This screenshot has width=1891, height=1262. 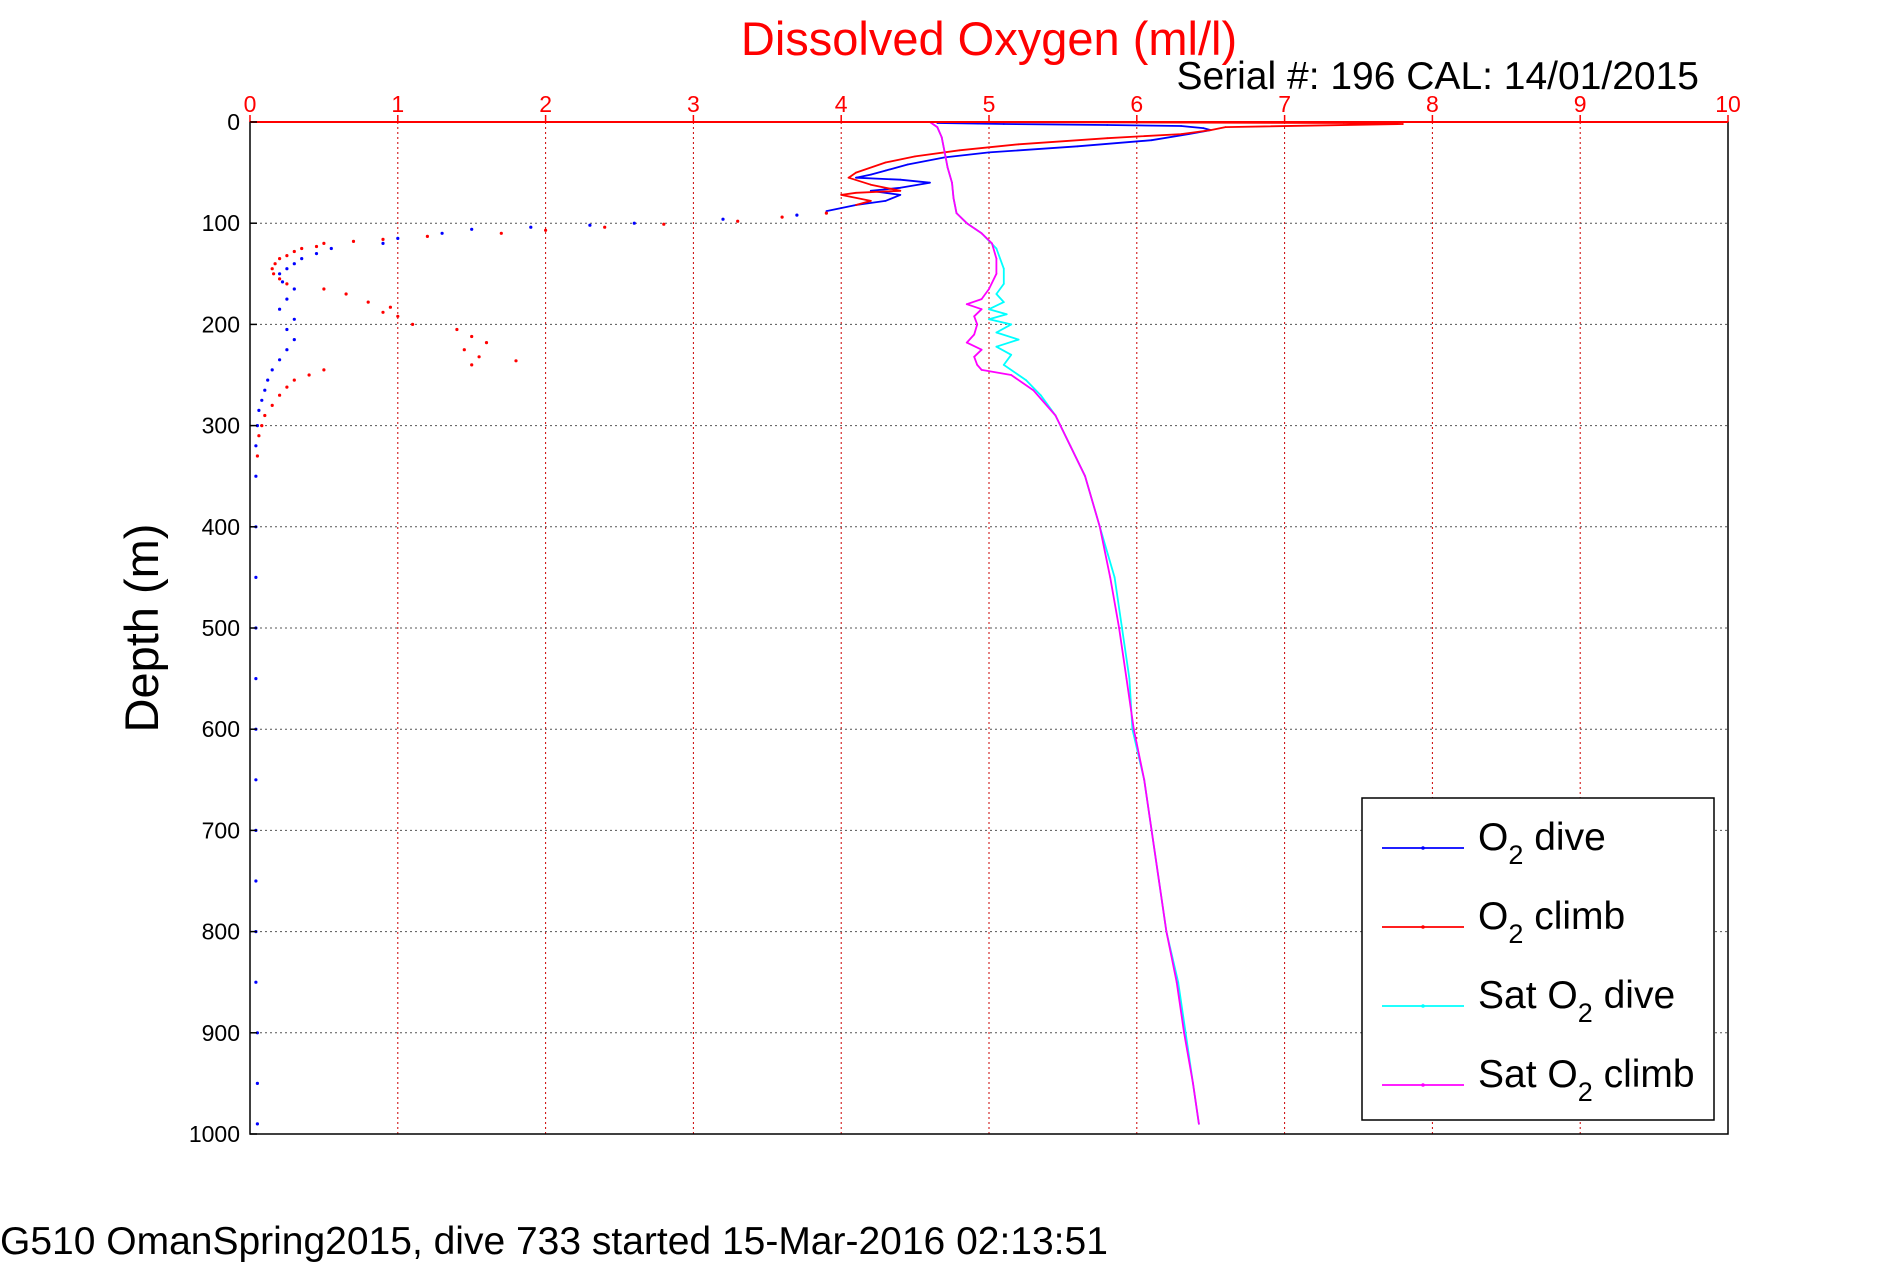 I want to click on legend-label: Sat O2 climb, so click(x=1586, y=1080).